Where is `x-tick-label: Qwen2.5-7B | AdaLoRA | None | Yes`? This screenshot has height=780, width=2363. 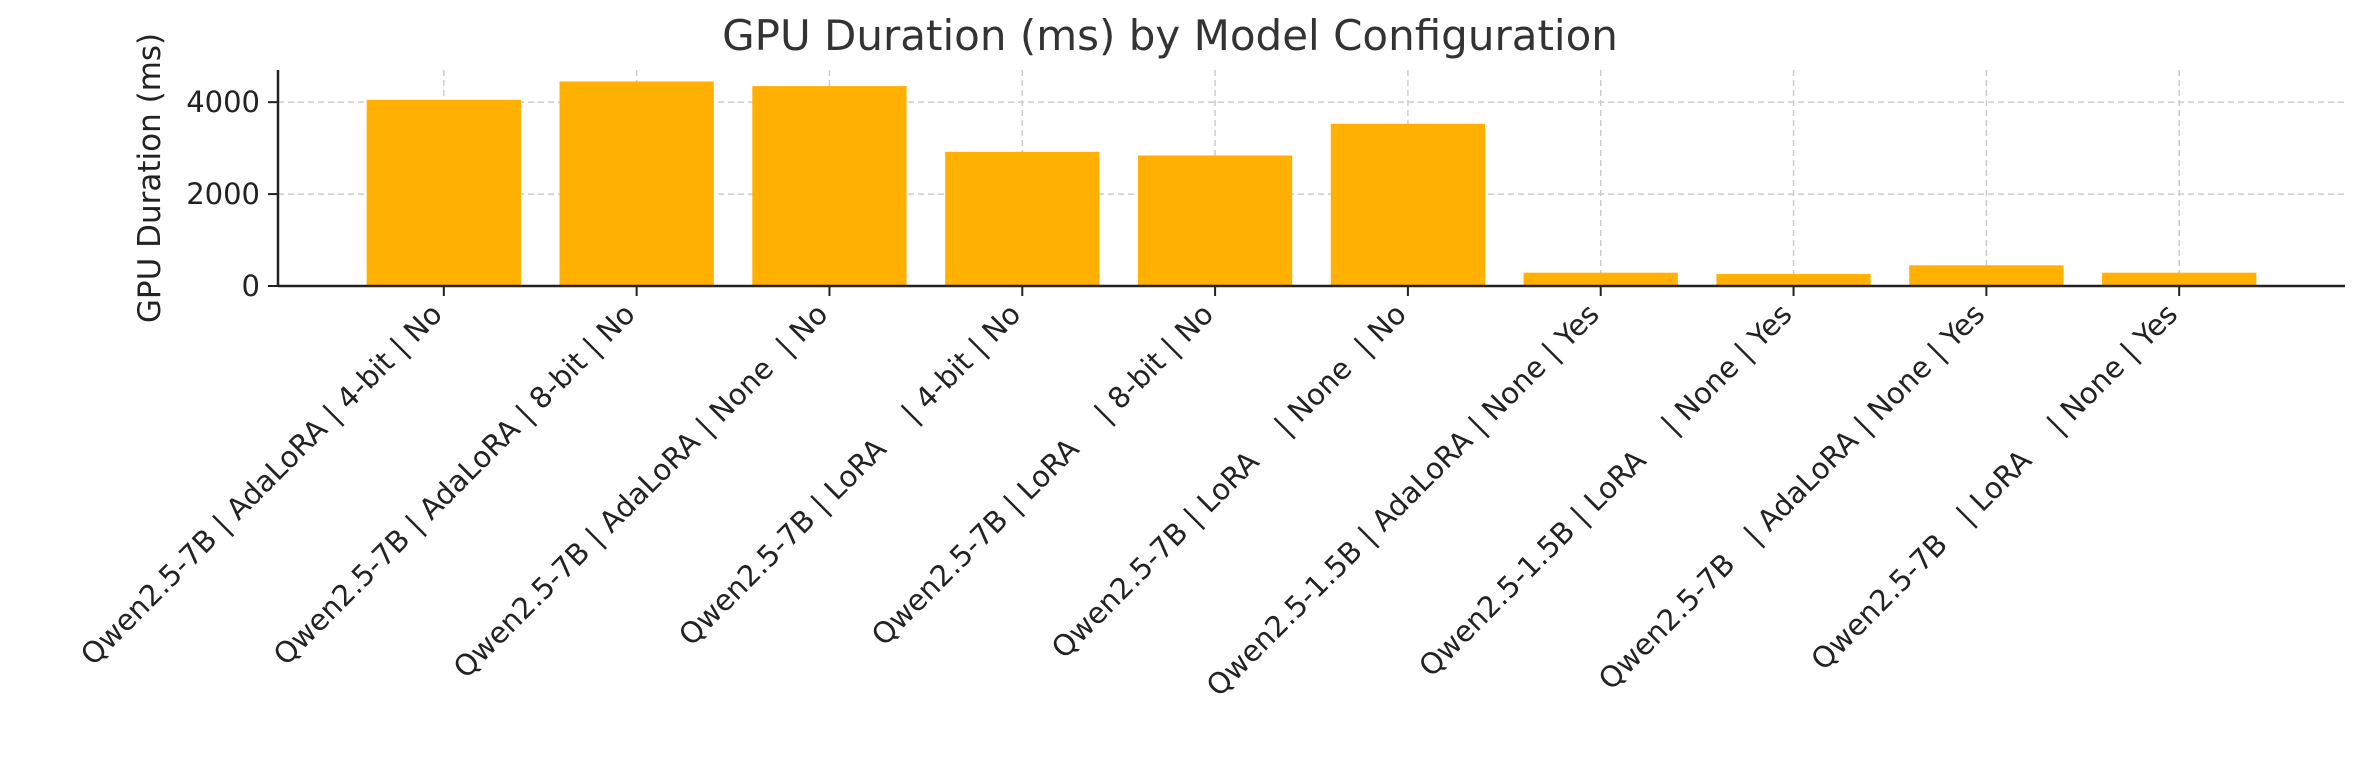 x-tick-label: Qwen2.5-7B | AdaLoRA | None | Yes is located at coordinates (1791, 496).